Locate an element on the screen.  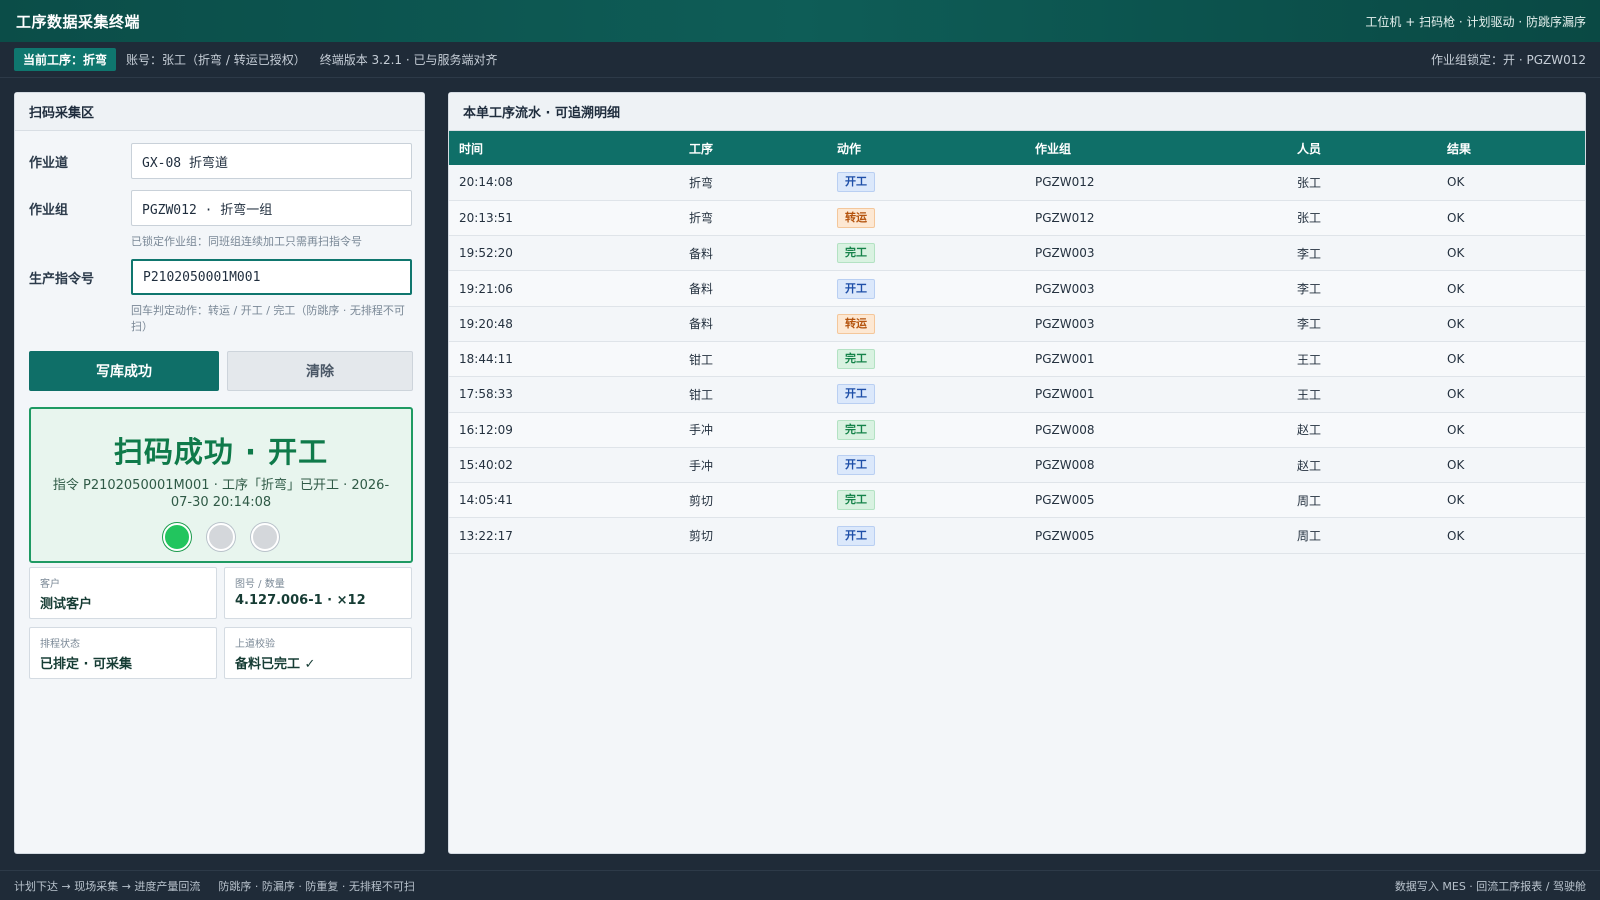
cell-time: 19:20:48 is located at coordinates (486, 323).